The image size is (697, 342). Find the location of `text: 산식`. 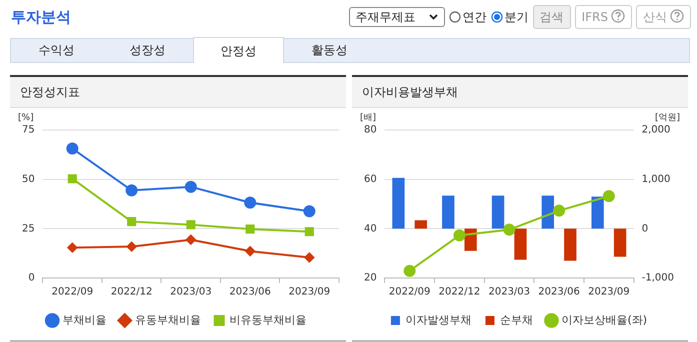

text: 산식 is located at coordinates (663, 17).